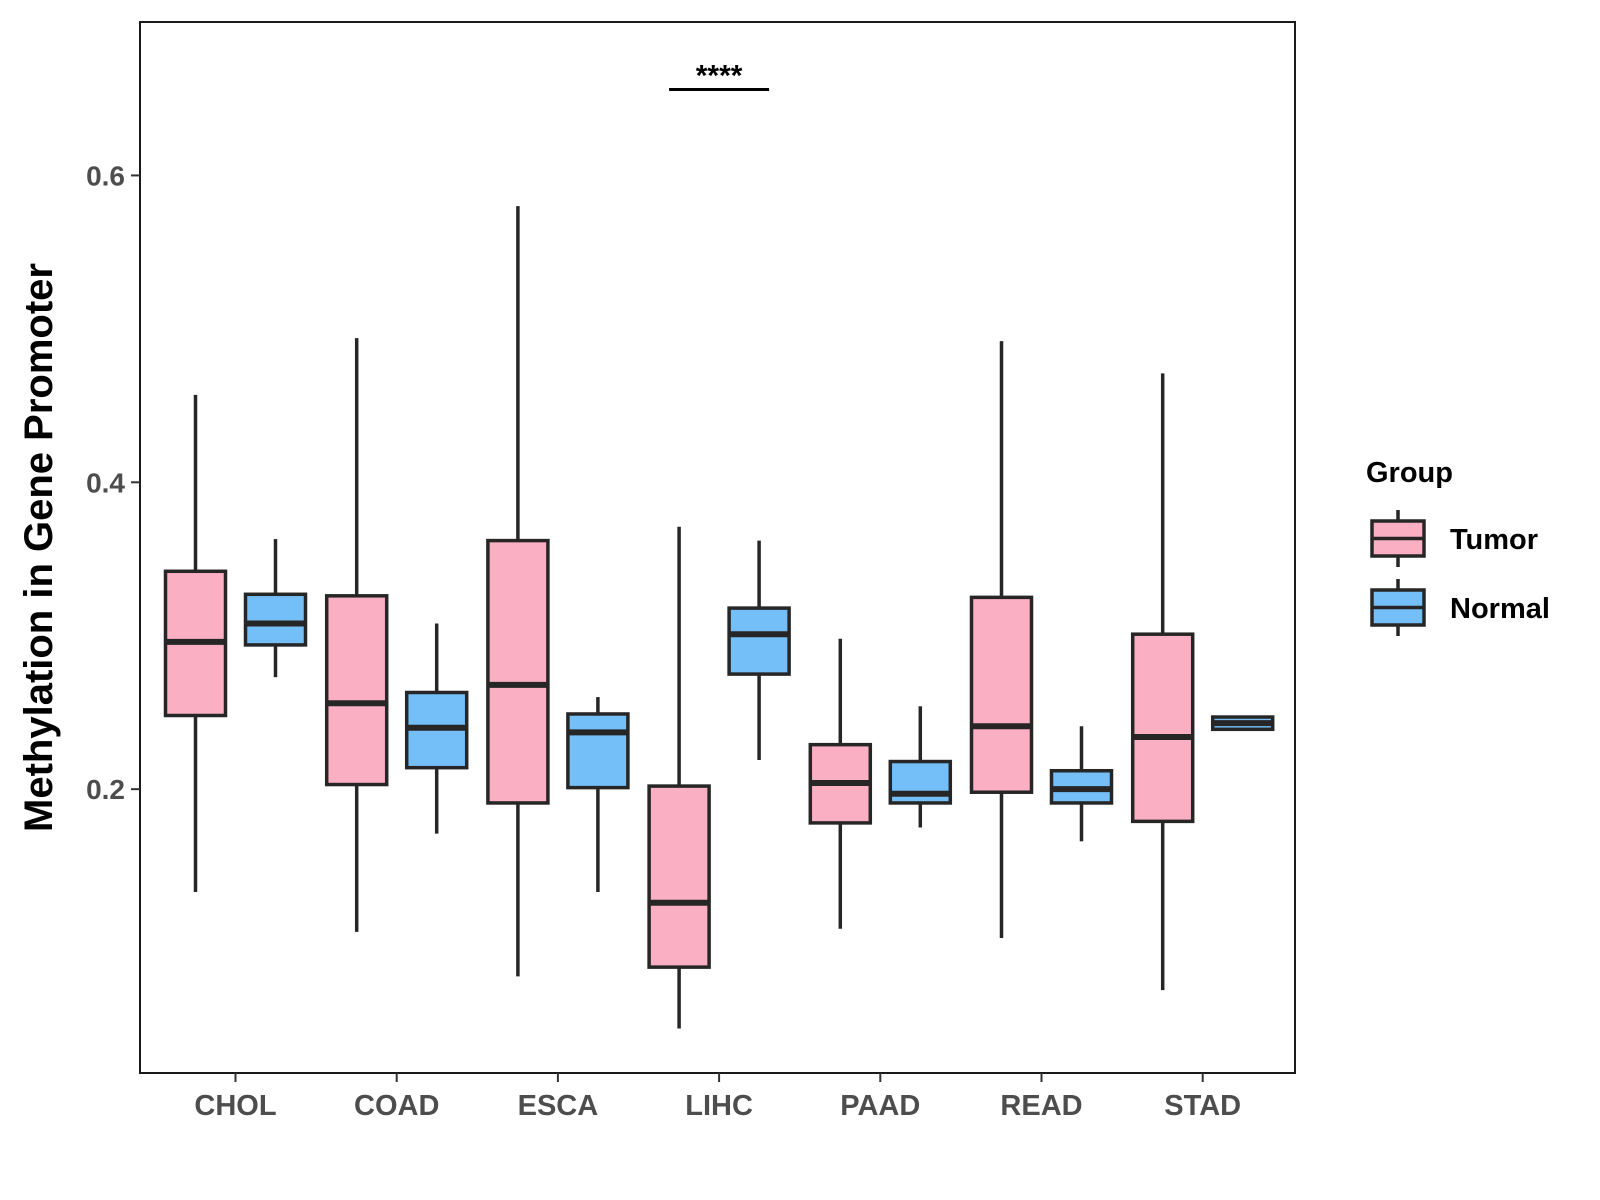 Image resolution: width=1600 pixels, height=1200 pixels. Describe the element at coordinates (880, 1106) in the screenshot. I see `x-tick-label: PAAD` at that location.